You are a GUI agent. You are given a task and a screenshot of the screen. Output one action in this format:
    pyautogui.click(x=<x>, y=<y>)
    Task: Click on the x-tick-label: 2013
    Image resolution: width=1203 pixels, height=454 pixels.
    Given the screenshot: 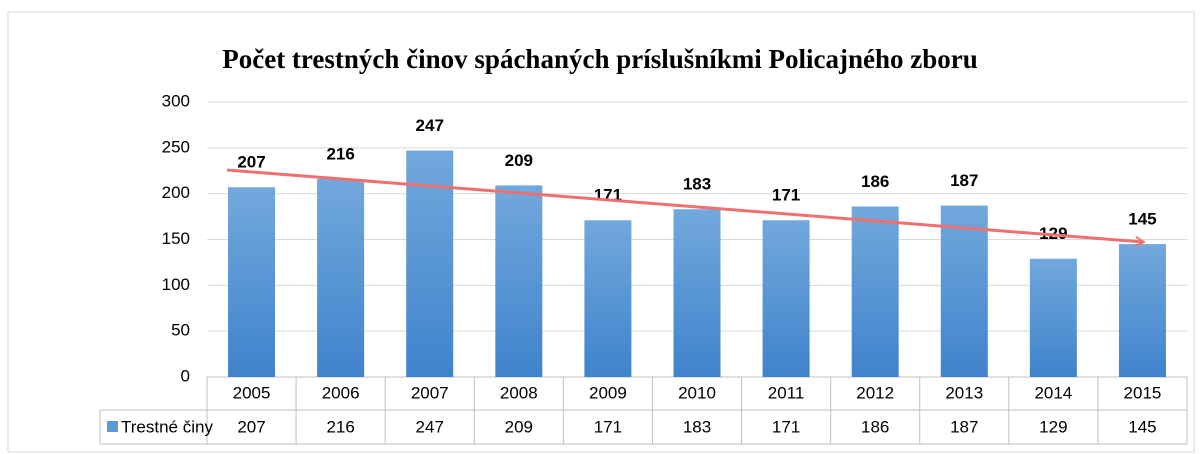 What is the action you would take?
    pyautogui.click(x=964, y=392)
    